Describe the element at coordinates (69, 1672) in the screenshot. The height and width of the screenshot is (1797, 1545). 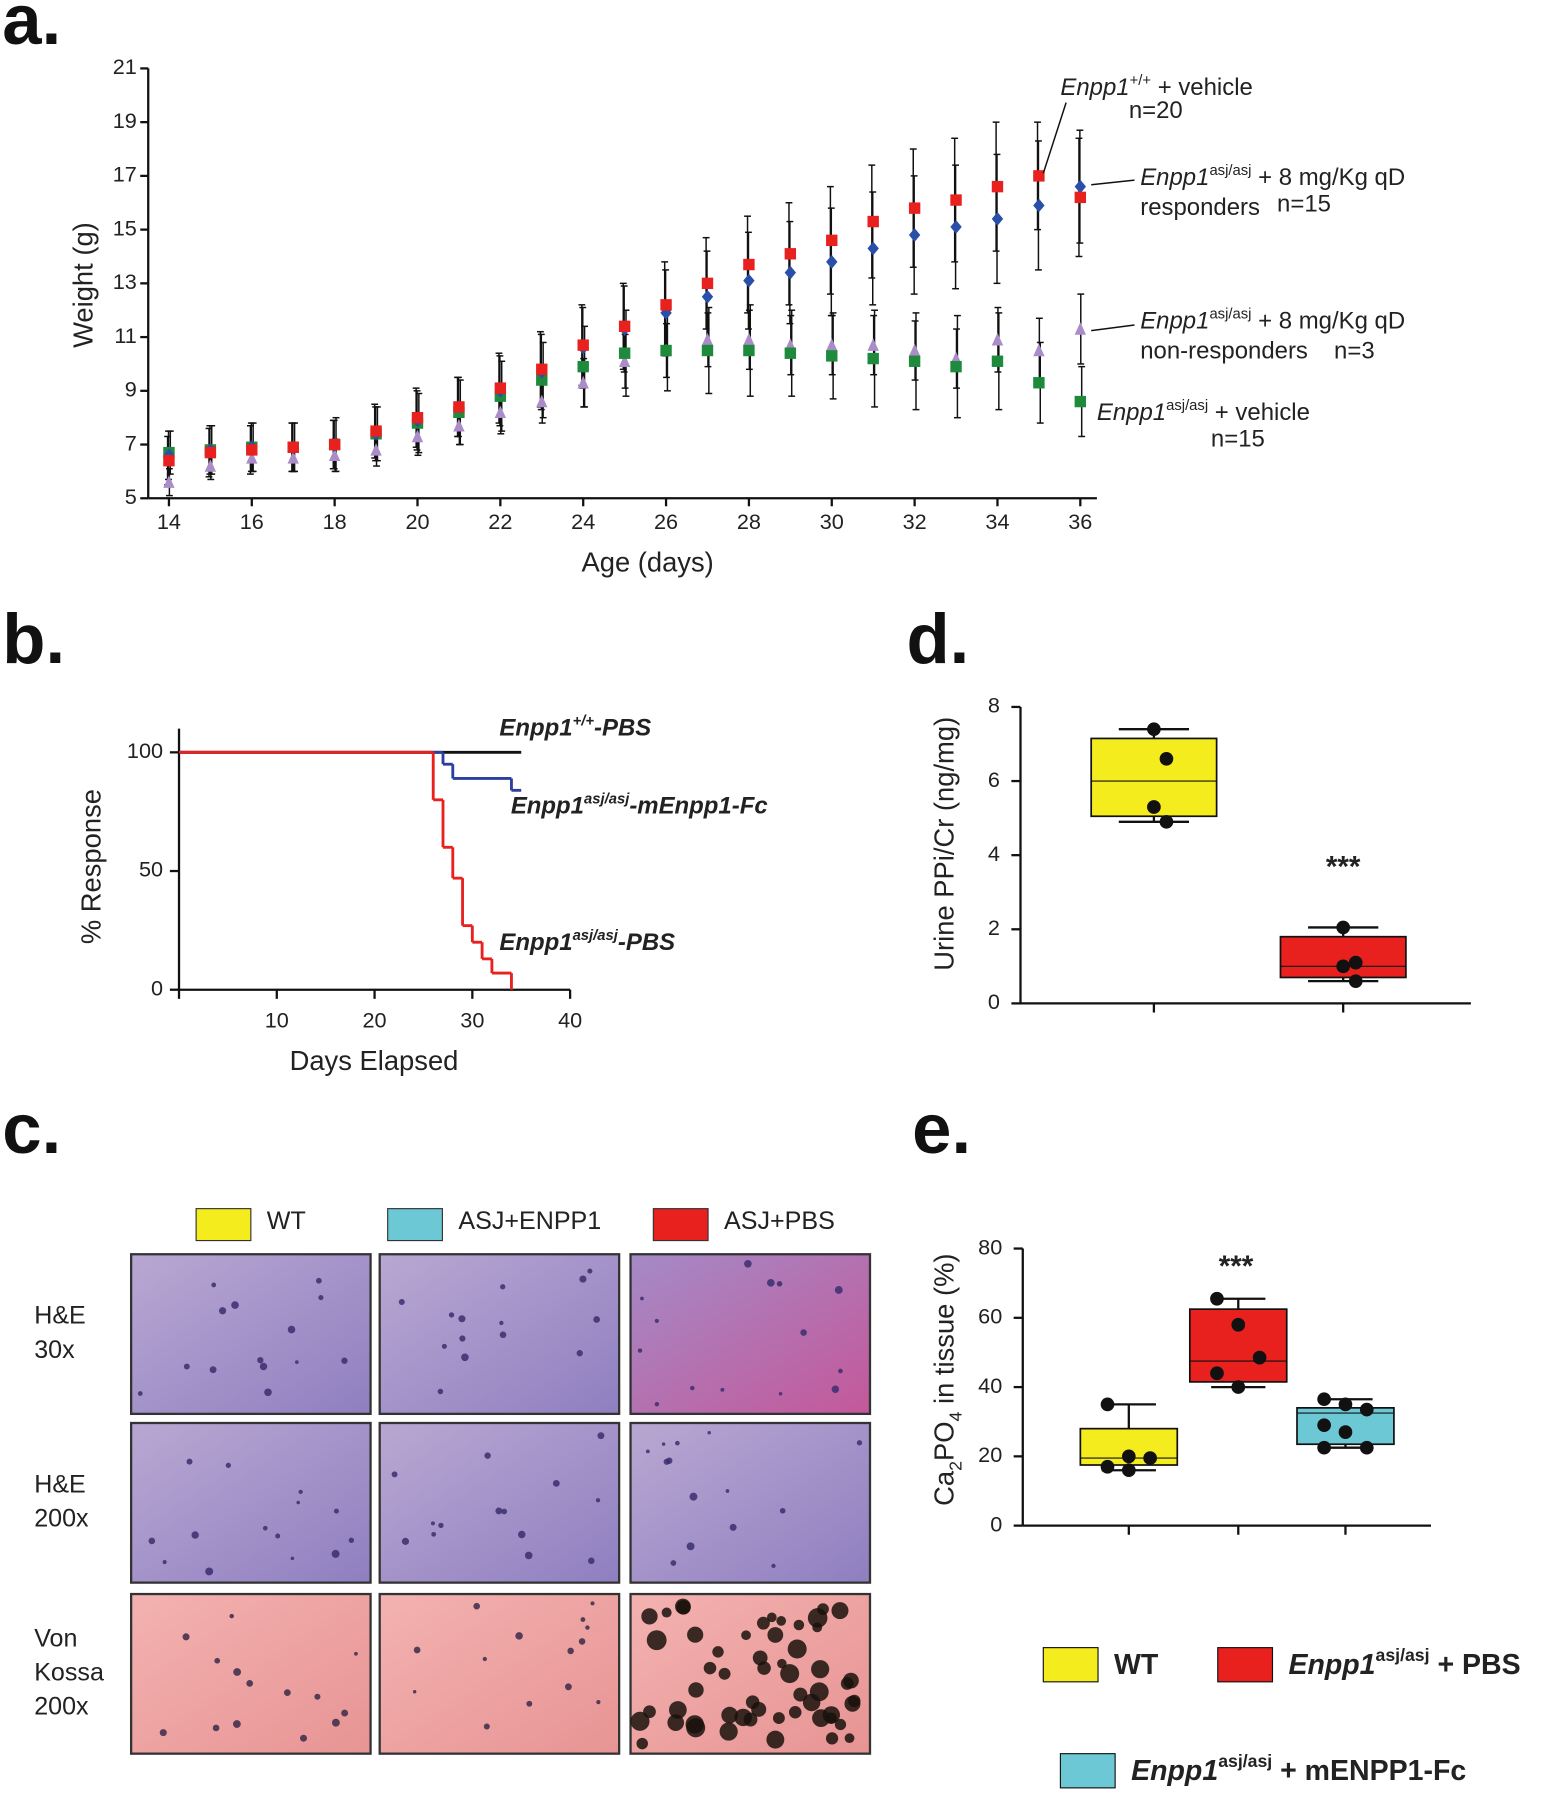
I see `row-label: Kossa` at that location.